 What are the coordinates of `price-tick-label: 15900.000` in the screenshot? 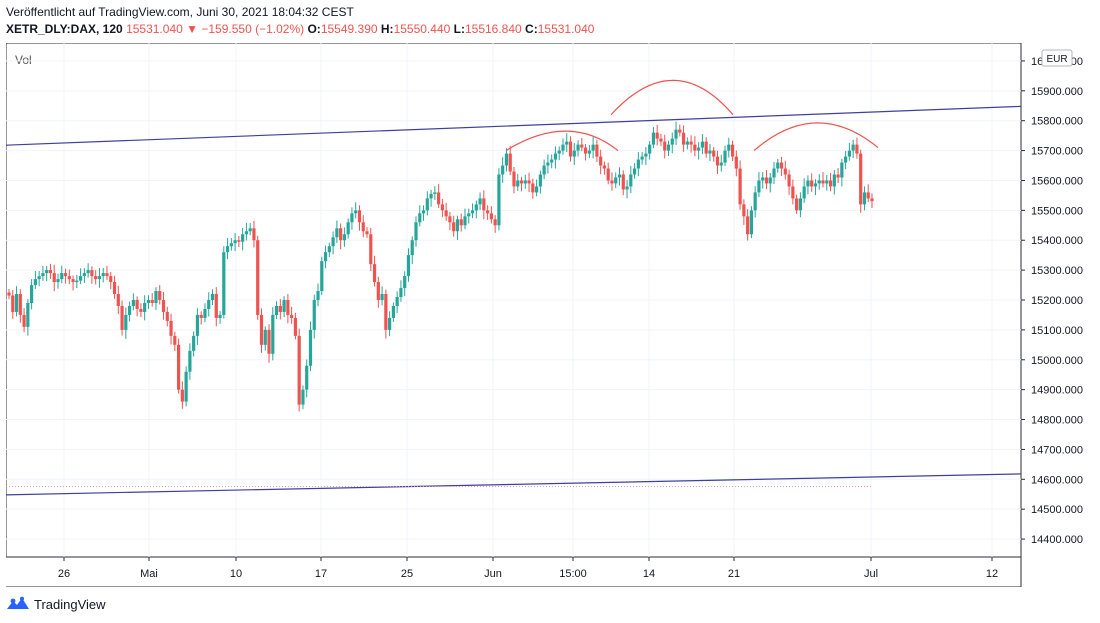 It's located at (1057, 92).